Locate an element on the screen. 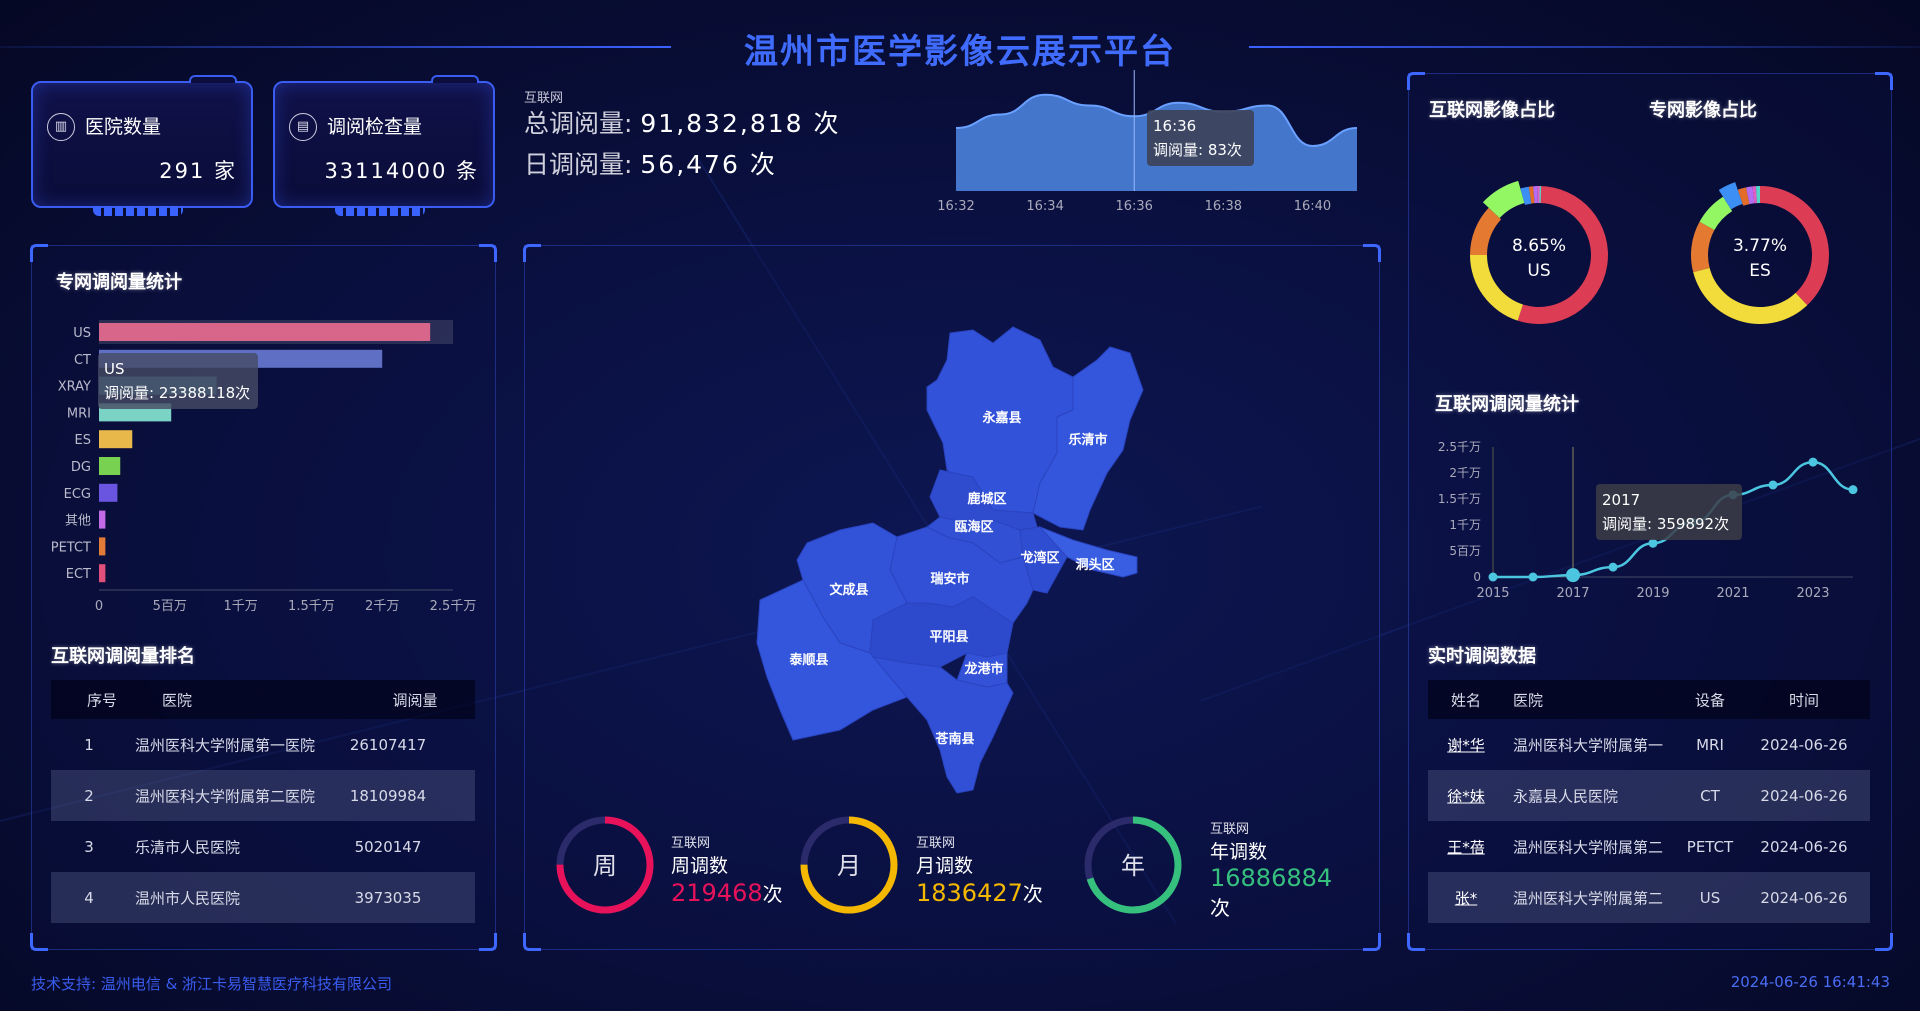  patient-name-link: 谢*华 is located at coordinates (1466, 745).